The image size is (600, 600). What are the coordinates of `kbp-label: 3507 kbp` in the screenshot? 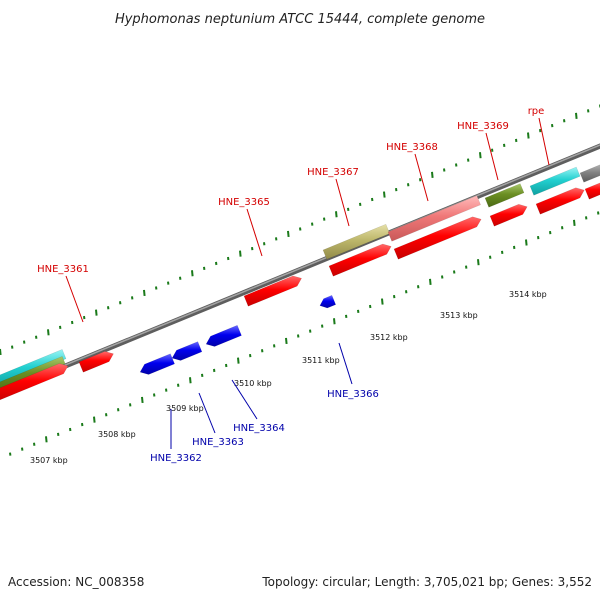 It's located at (49, 460).